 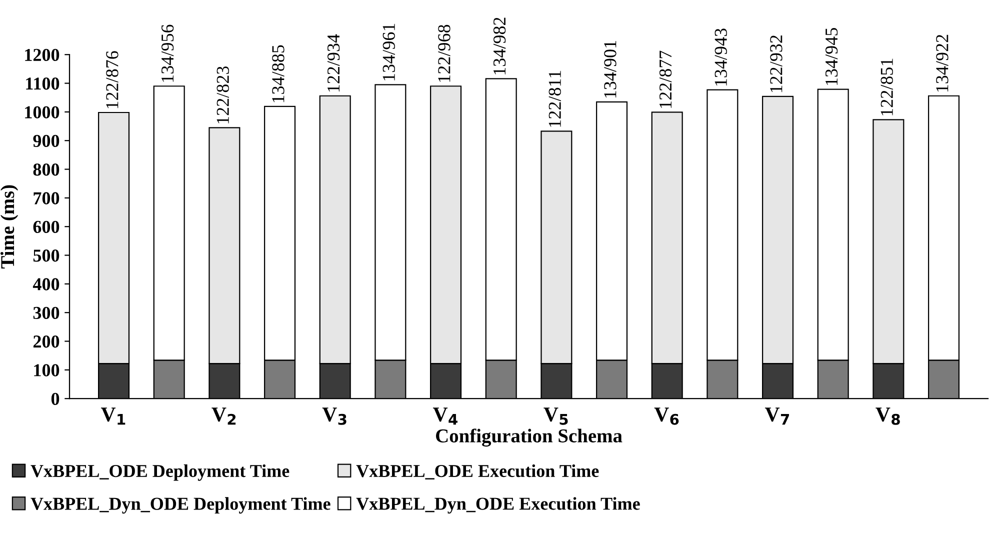 What do you see at coordinates (556, 416) in the screenshot?
I see `x-tick-label: V$_{5}$` at bounding box center [556, 416].